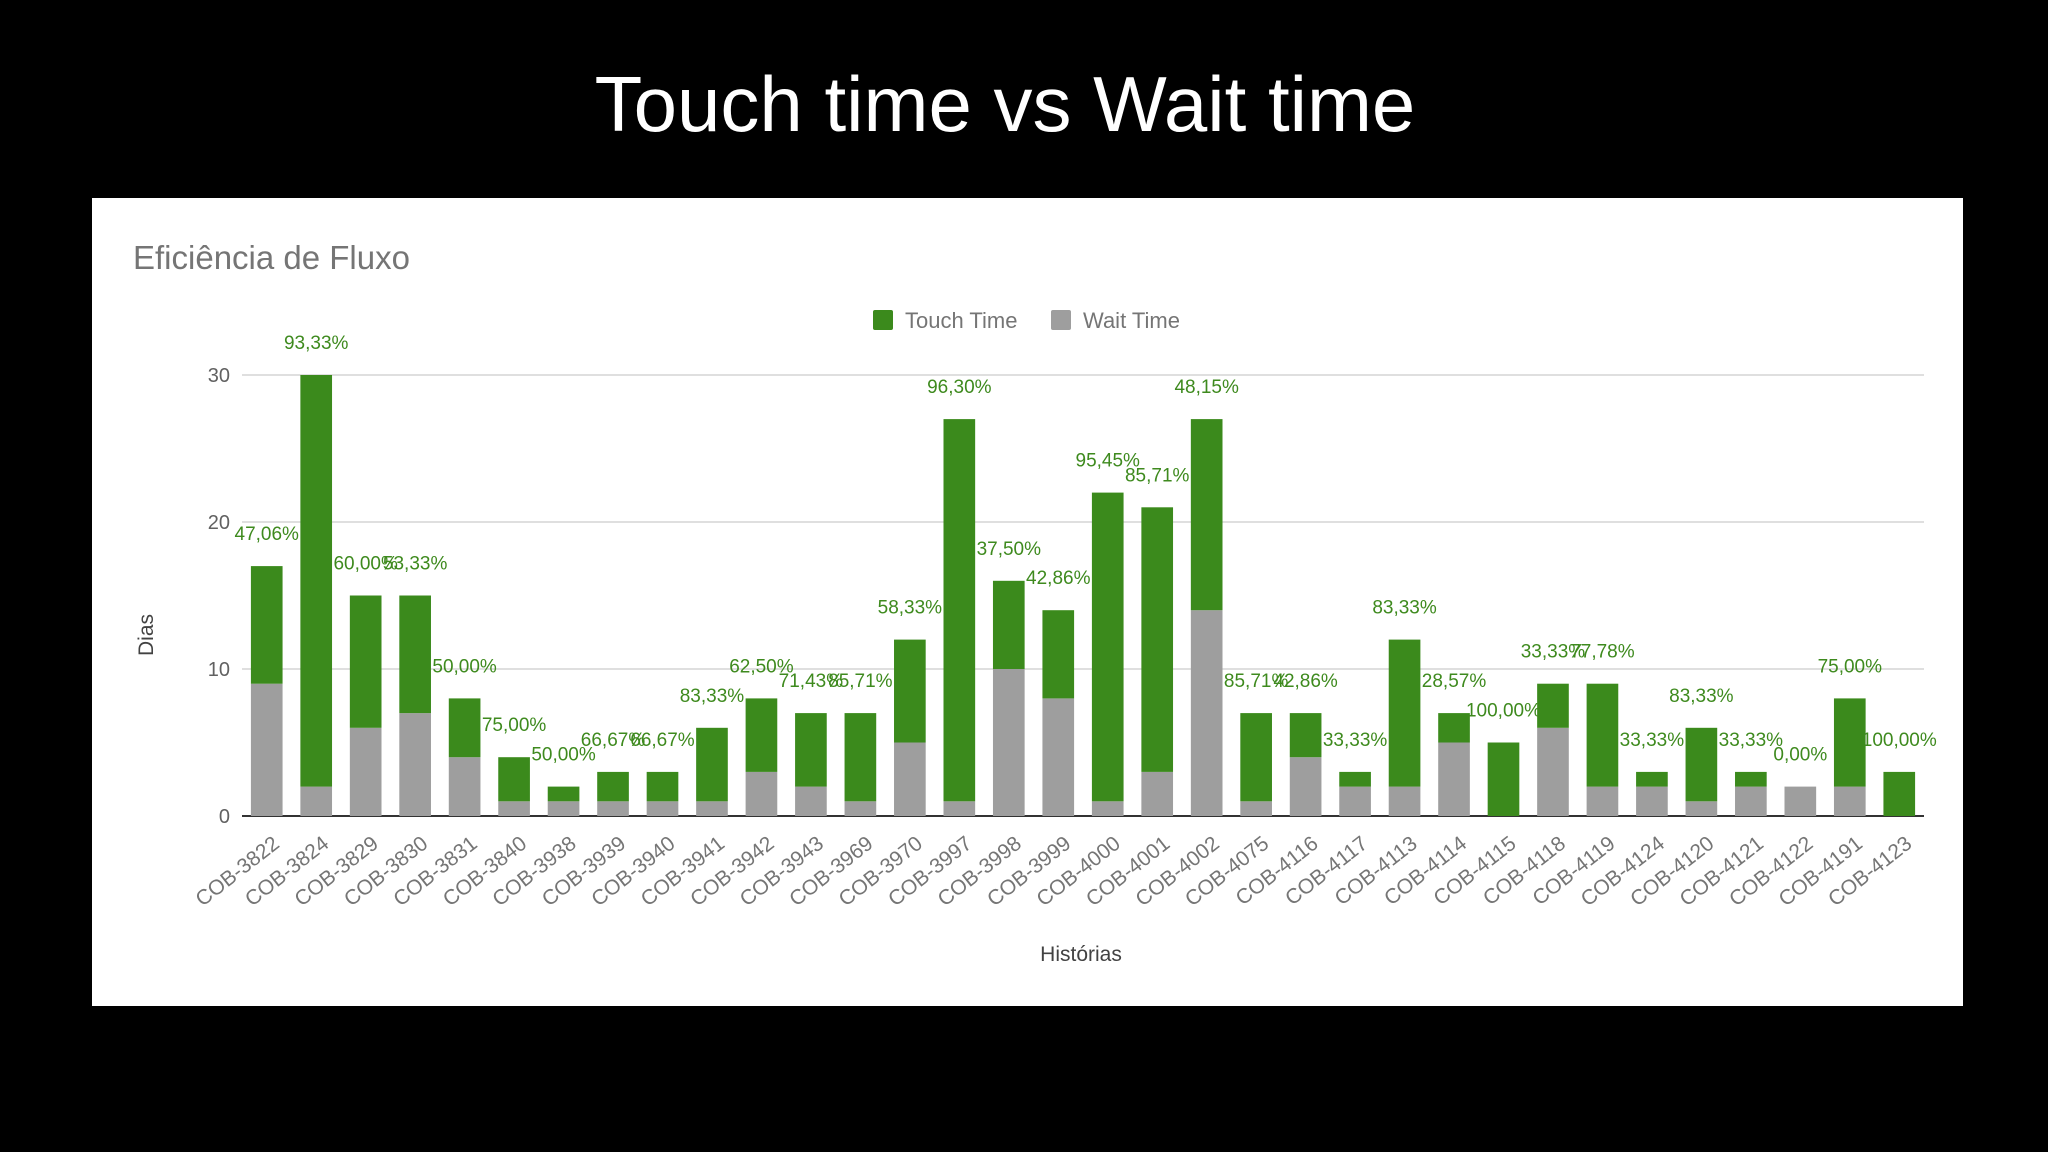 The image size is (2048, 1152). I want to click on legend: Touch Time Wait Time, so click(1026, 320).